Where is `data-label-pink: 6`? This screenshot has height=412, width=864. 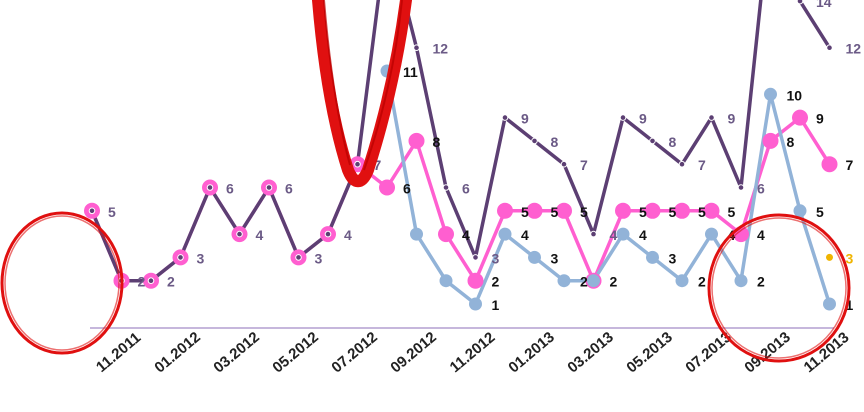 data-label-pink: 6 is located at coordinates (407, 189).